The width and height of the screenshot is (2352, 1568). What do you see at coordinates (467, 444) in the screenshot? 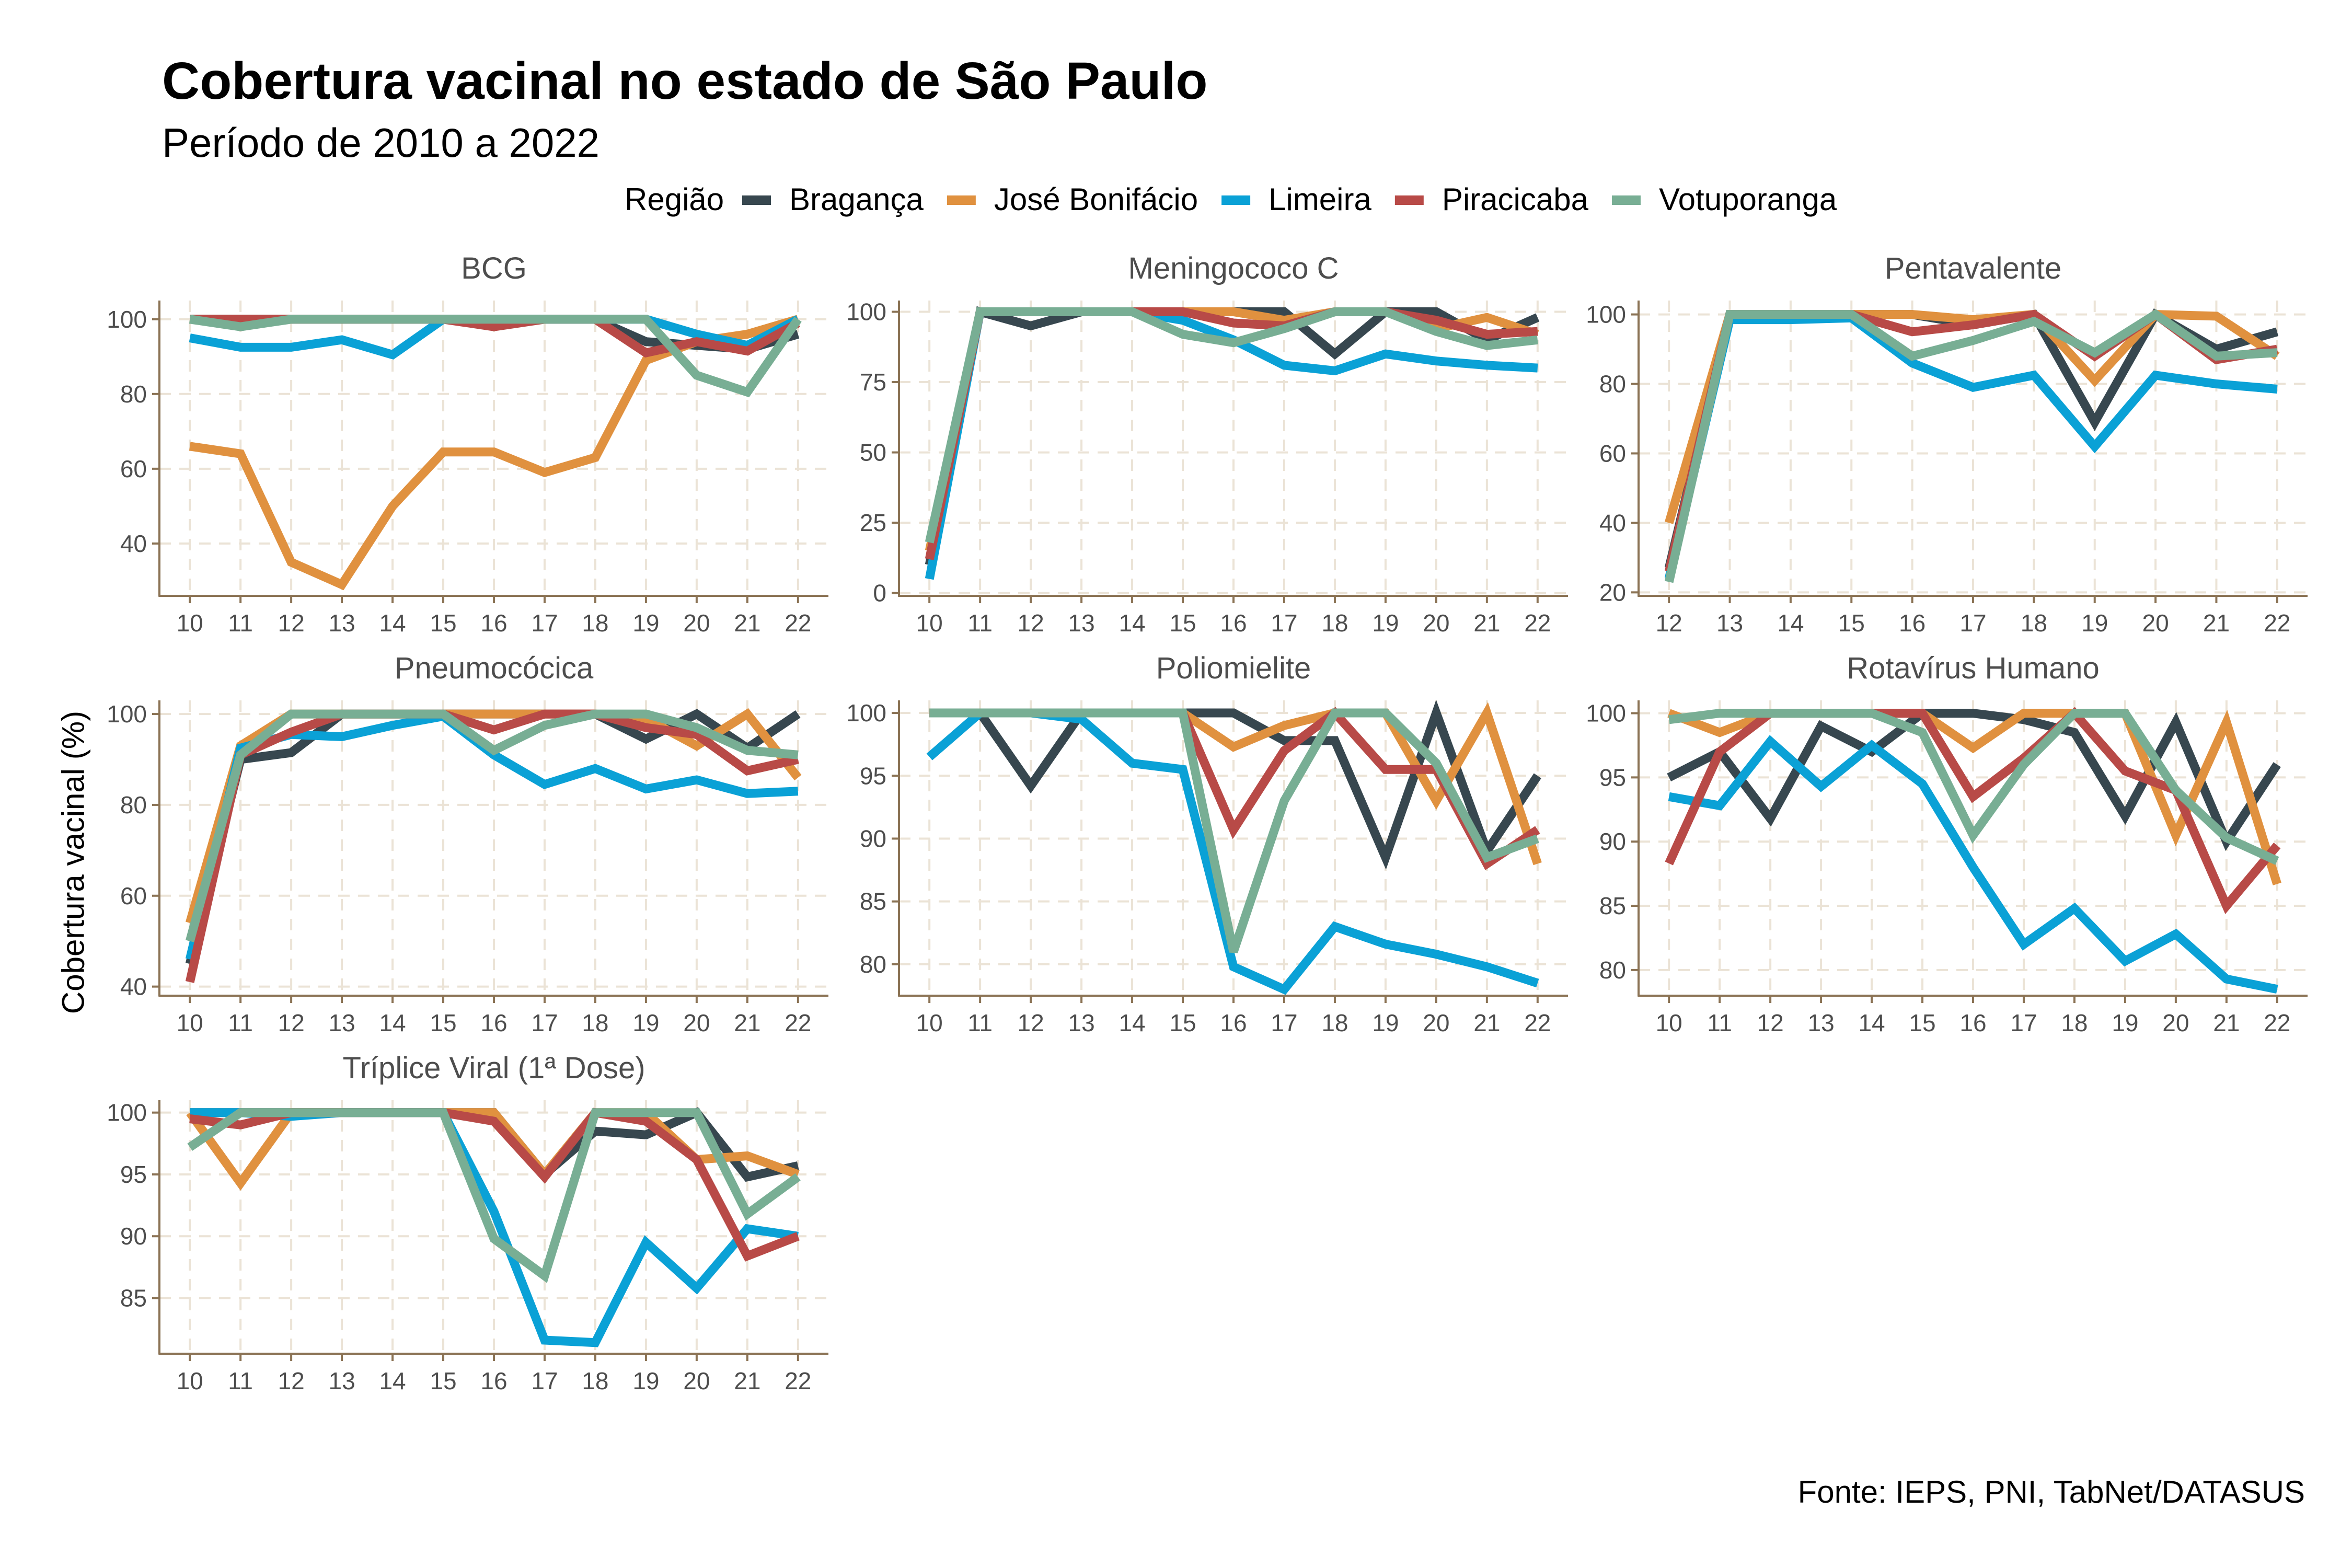
I see `panel-bcg: BCG 40 60 80 100 10 11 12 13 14 15 16 17 18 19 20 21 22` at bounding box center [467, 444].